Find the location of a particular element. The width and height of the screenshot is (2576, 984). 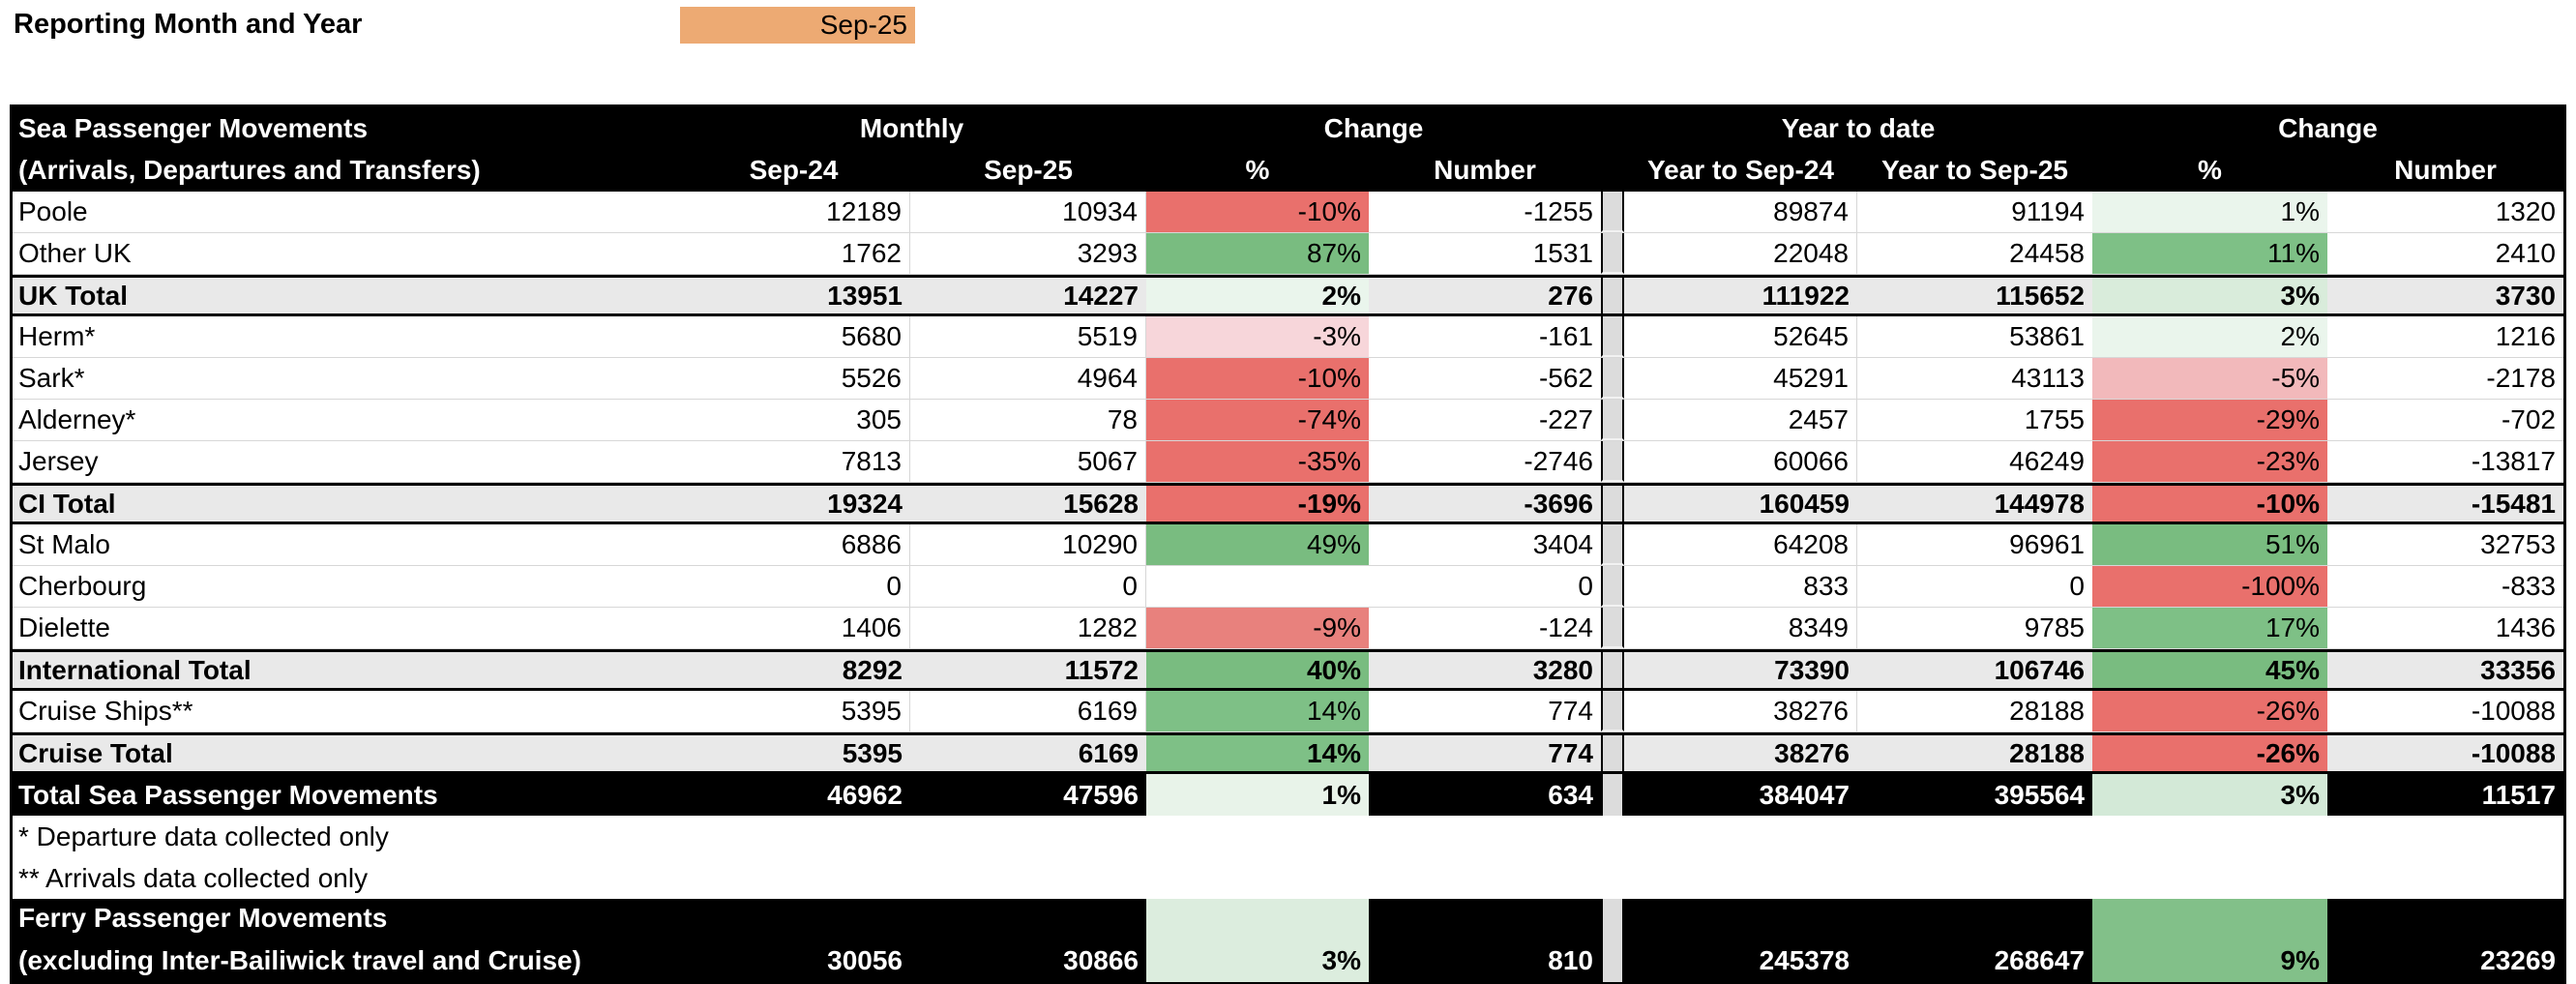

cell-ytd-curr: 43113 is located at coordinates (2048, 378).